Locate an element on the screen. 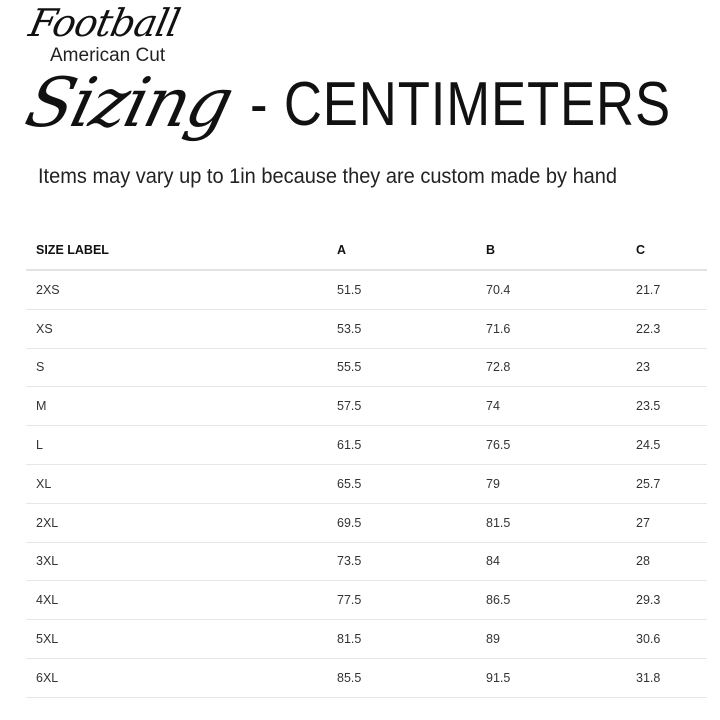 The image size is (720, 720). b-cell: 76.5 is located at coordinates (551, 445).